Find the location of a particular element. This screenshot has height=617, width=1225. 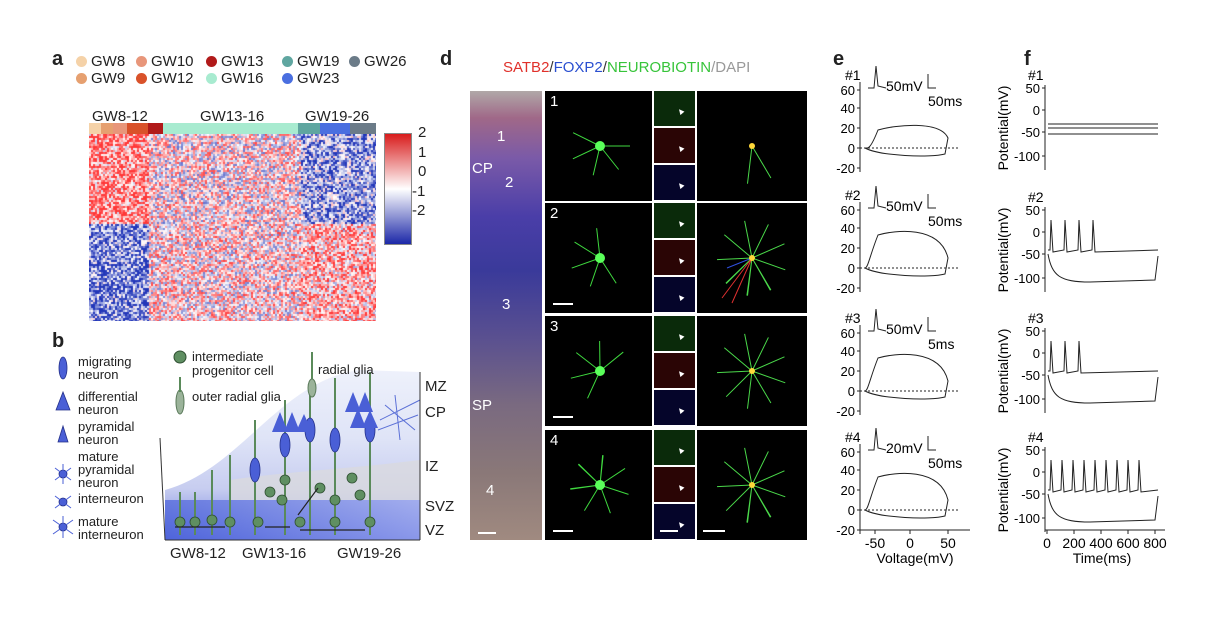

annot-gw19 is located at coordinates (309, 128).